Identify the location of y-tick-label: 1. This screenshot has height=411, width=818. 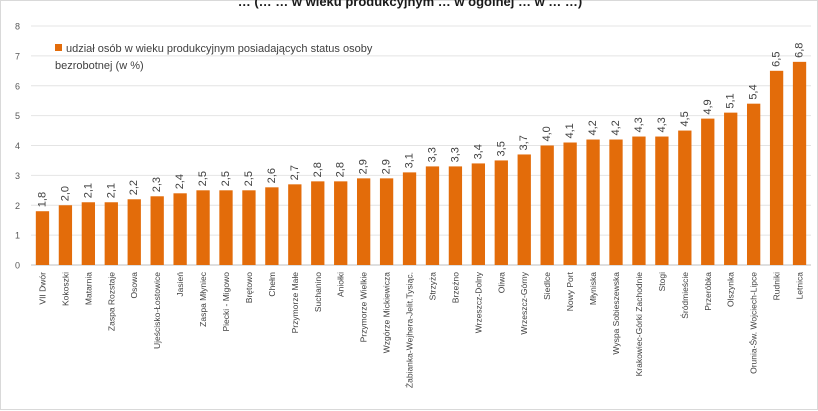
(17, 236).